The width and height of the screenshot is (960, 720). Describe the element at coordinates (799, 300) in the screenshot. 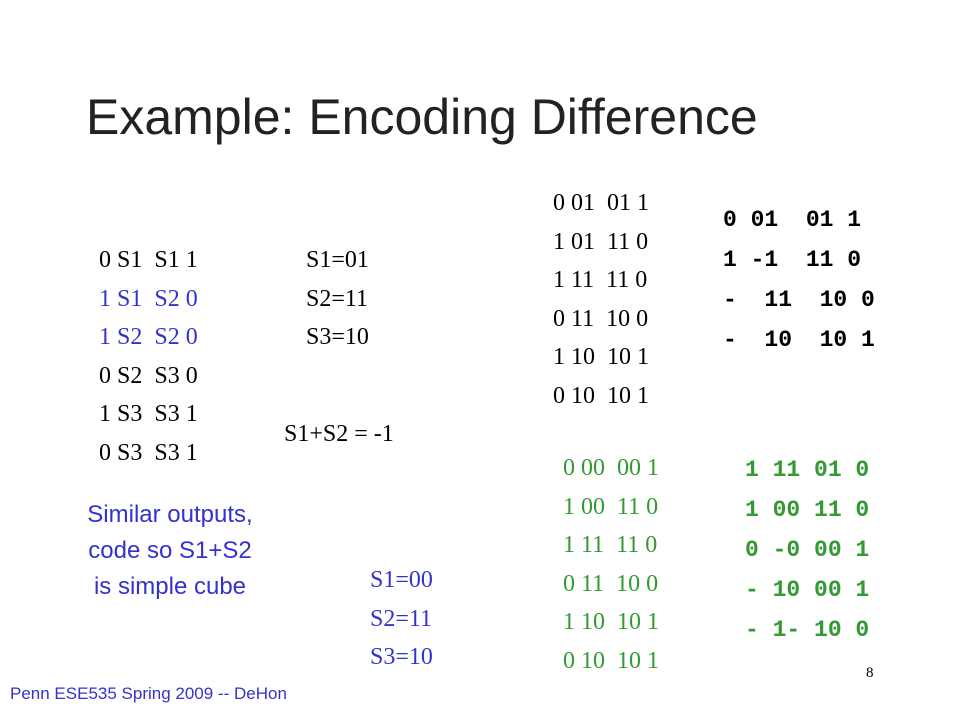

I see `text-line: - 11 10 0` at that location.